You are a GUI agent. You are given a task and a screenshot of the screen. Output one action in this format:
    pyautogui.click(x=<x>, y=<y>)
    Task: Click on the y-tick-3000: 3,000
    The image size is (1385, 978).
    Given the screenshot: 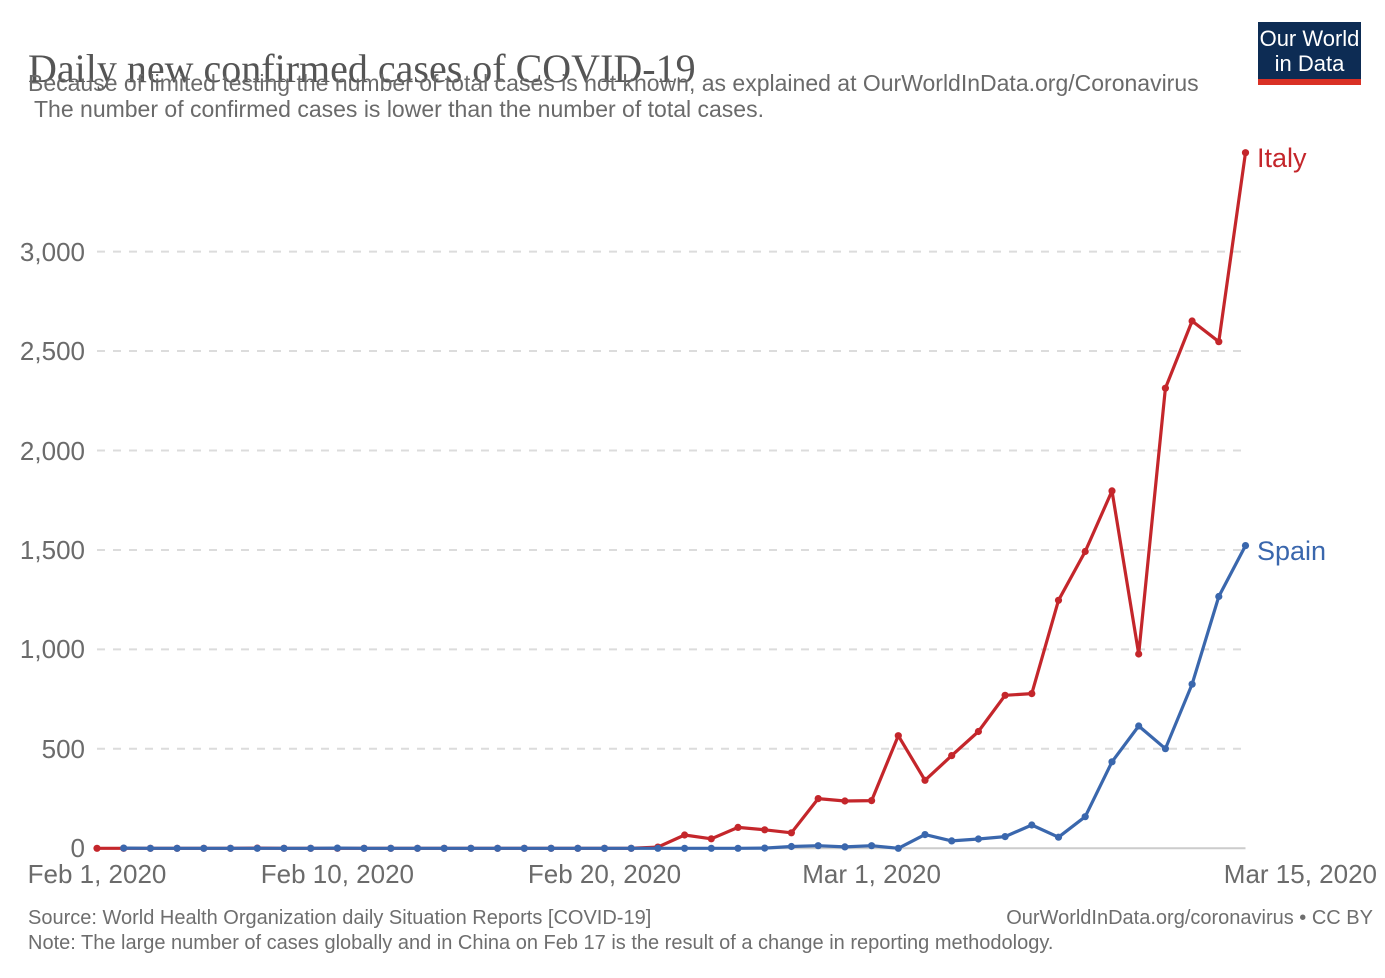 What is the action you would take?
    pyautogui.click(x=52, y=251)
    